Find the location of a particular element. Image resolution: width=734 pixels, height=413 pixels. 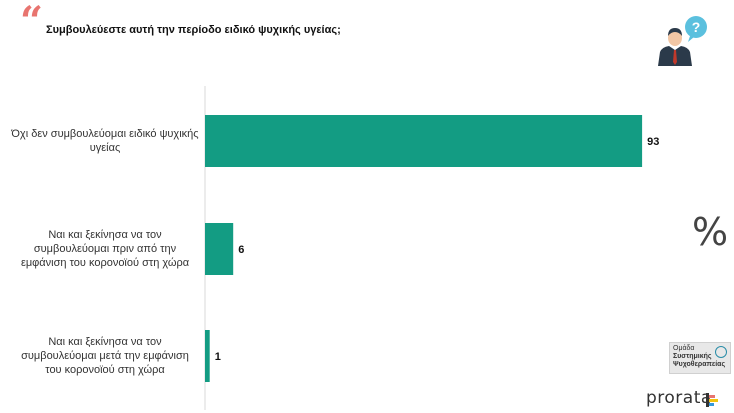

bar-value-label-2: 6 is located at coordinates (241, 250).